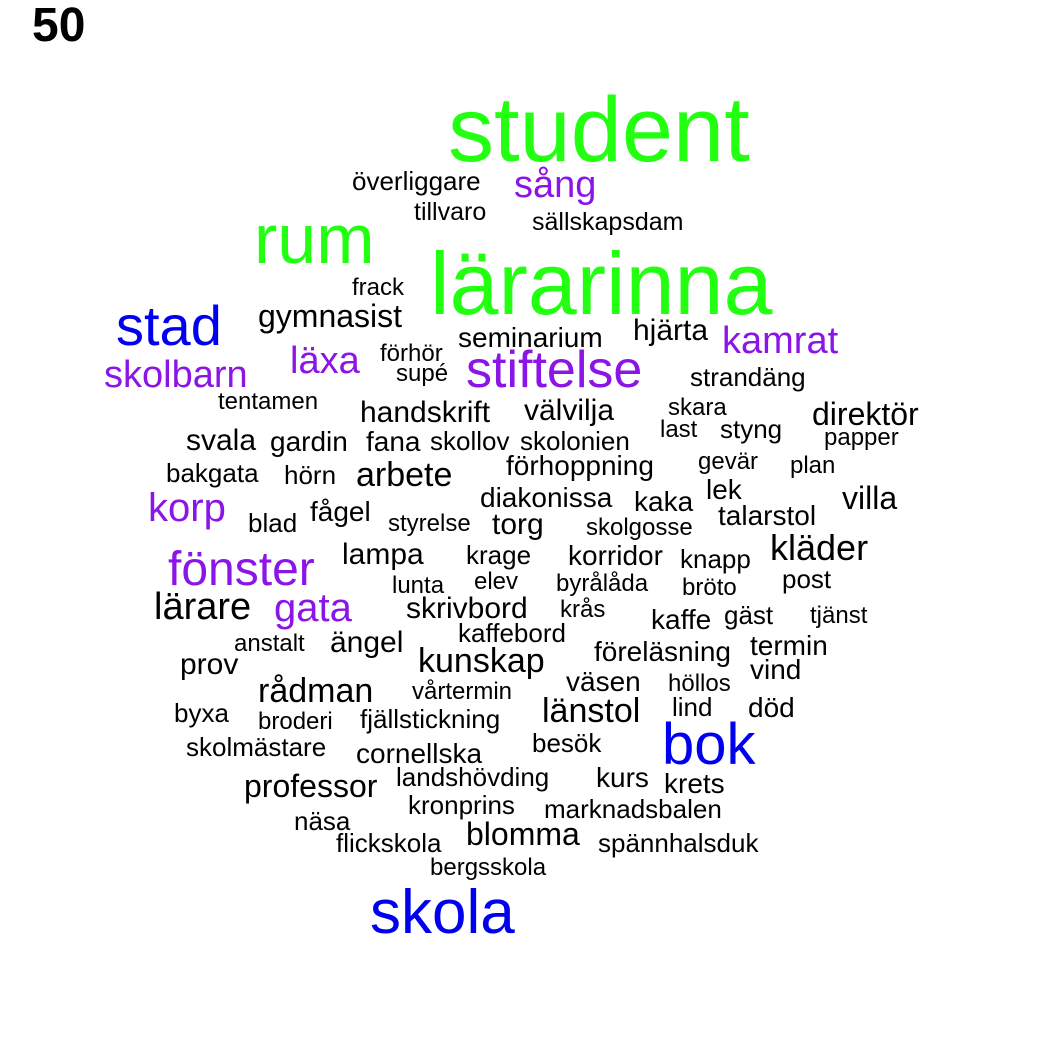 The height and width of the screenshot is (1050, 1050). What do you see at coordinates (749, 615) in the screenshot?
I see `word-gast: gäst` at bounding box center [749, 615].